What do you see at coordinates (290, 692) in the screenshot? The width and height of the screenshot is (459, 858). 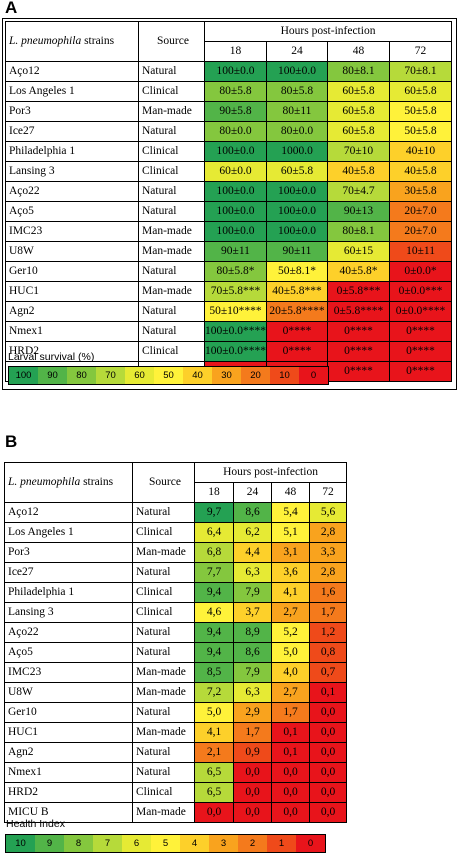 I see `heat-cell: 2,7` at bounding box center [290, 692].